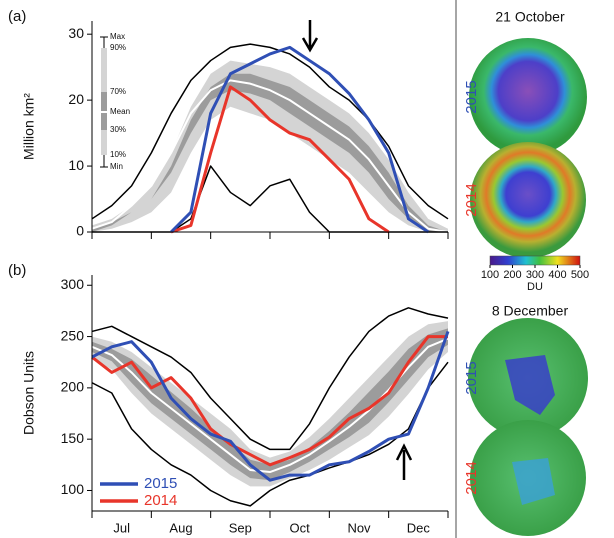 The height and width of the screenshot is (538, 614). I want to click on y-axis-label: Million km², so click(29, 126).